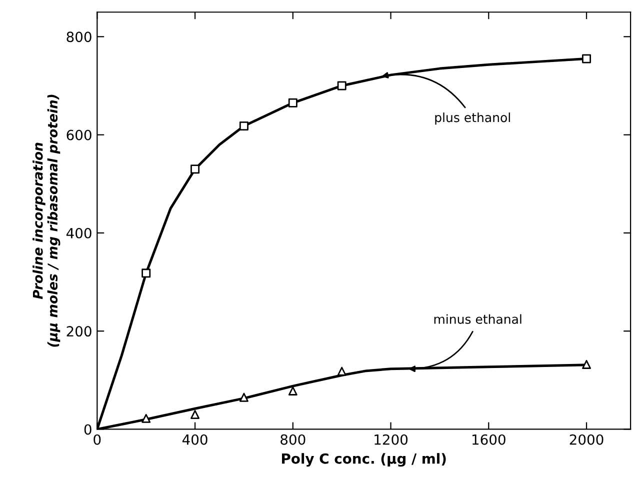 The width and height of the screenshot is (635, 485). What do you see at coordinates (489, 439) in the screenshot?
I see `x-tick-label: 1600` at bounding box center [489, 439].